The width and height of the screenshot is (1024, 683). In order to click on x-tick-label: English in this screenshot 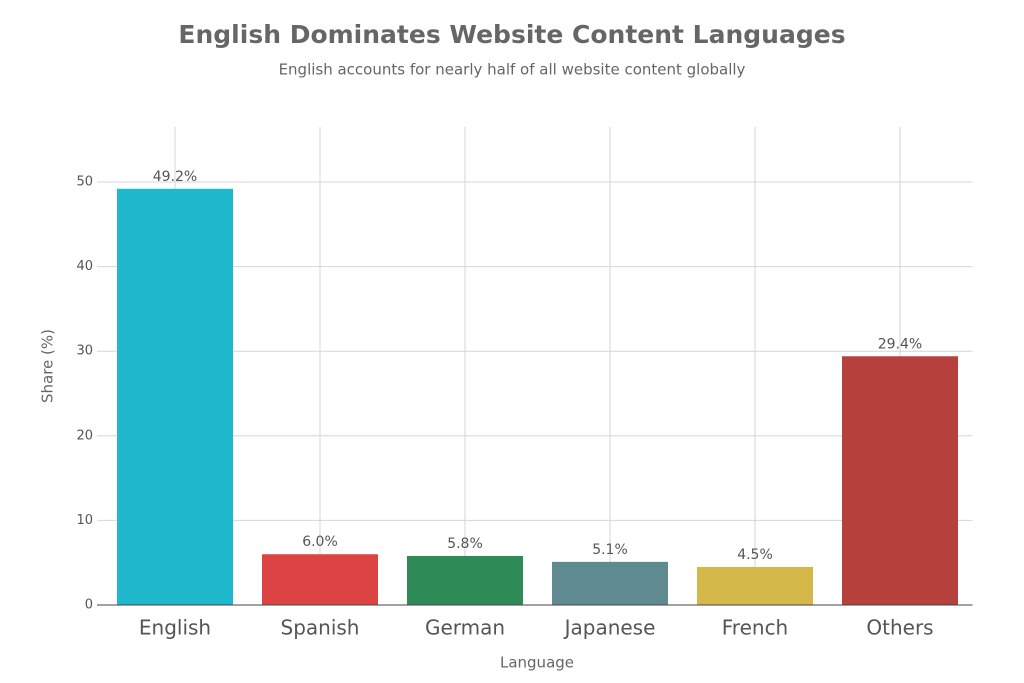, I will do `click(175, 628)`.